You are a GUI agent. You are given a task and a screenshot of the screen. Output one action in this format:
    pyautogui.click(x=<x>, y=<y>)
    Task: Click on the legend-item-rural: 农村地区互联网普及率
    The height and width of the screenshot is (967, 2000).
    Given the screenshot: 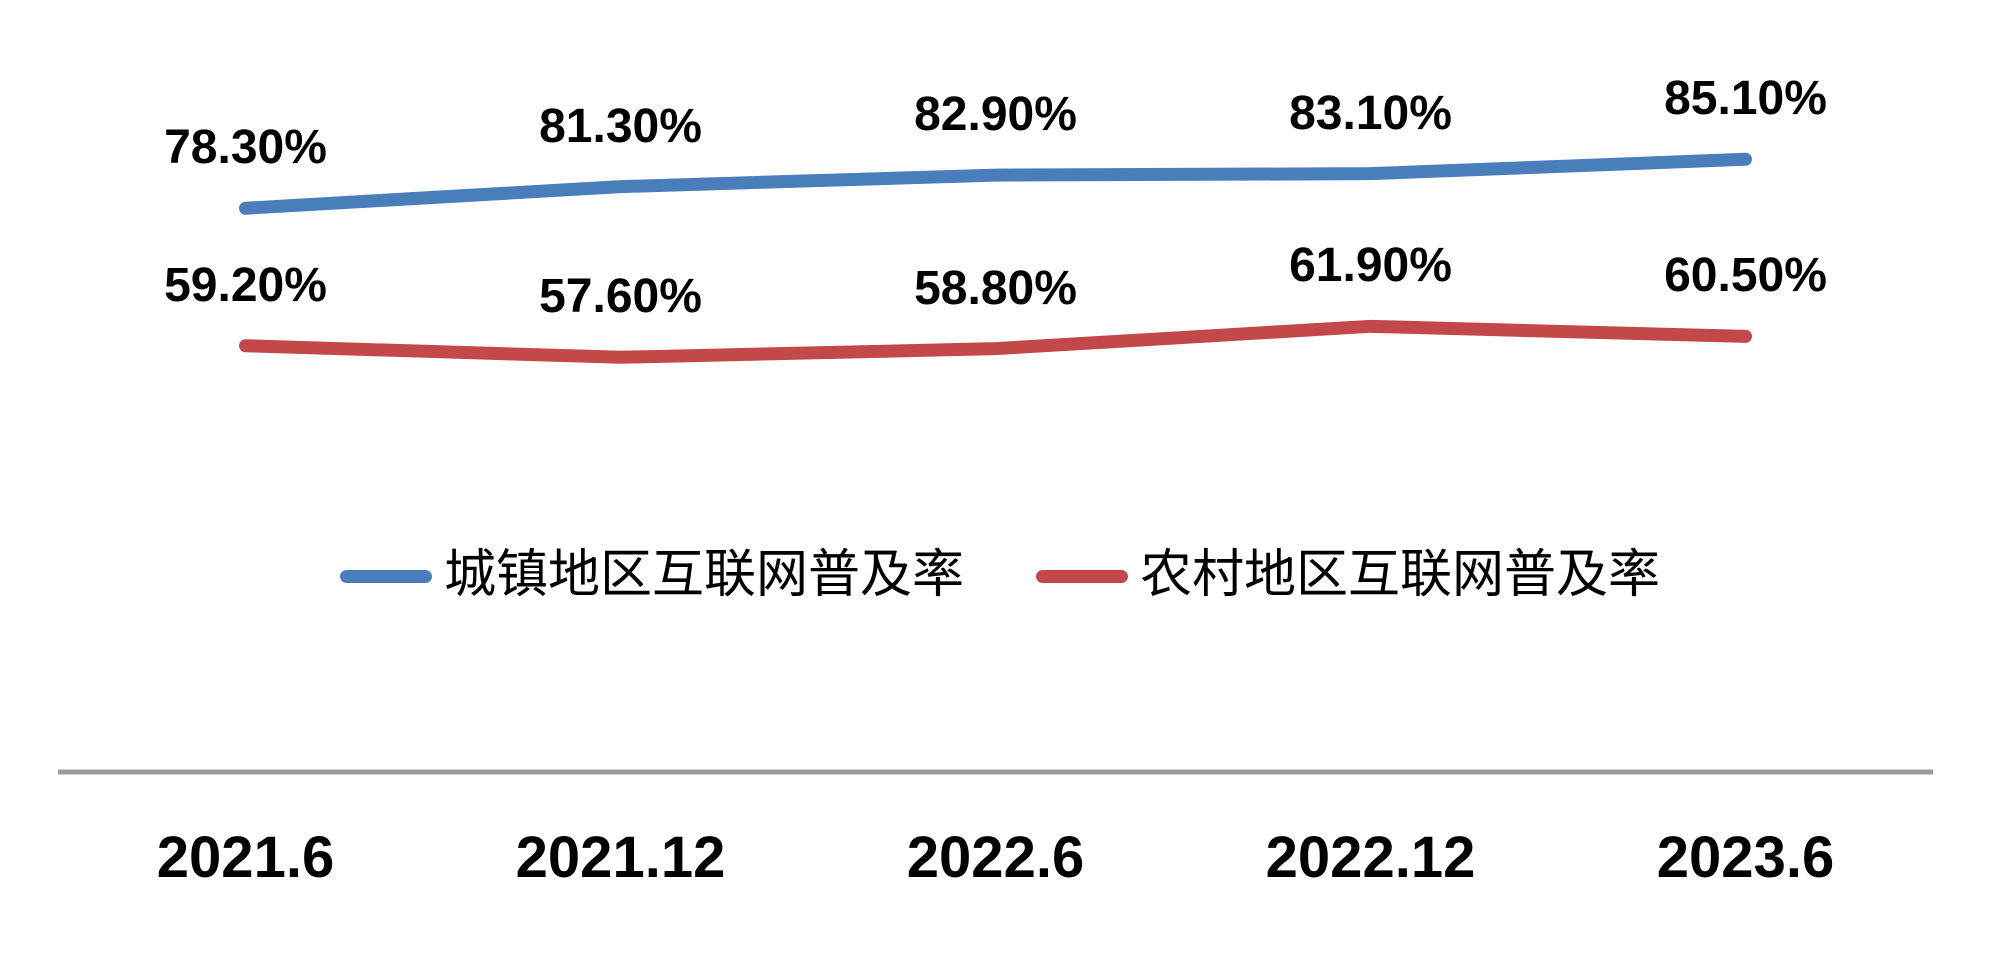 What is the action you would take?
    pyautogui.click(x=1348, y=576)
    